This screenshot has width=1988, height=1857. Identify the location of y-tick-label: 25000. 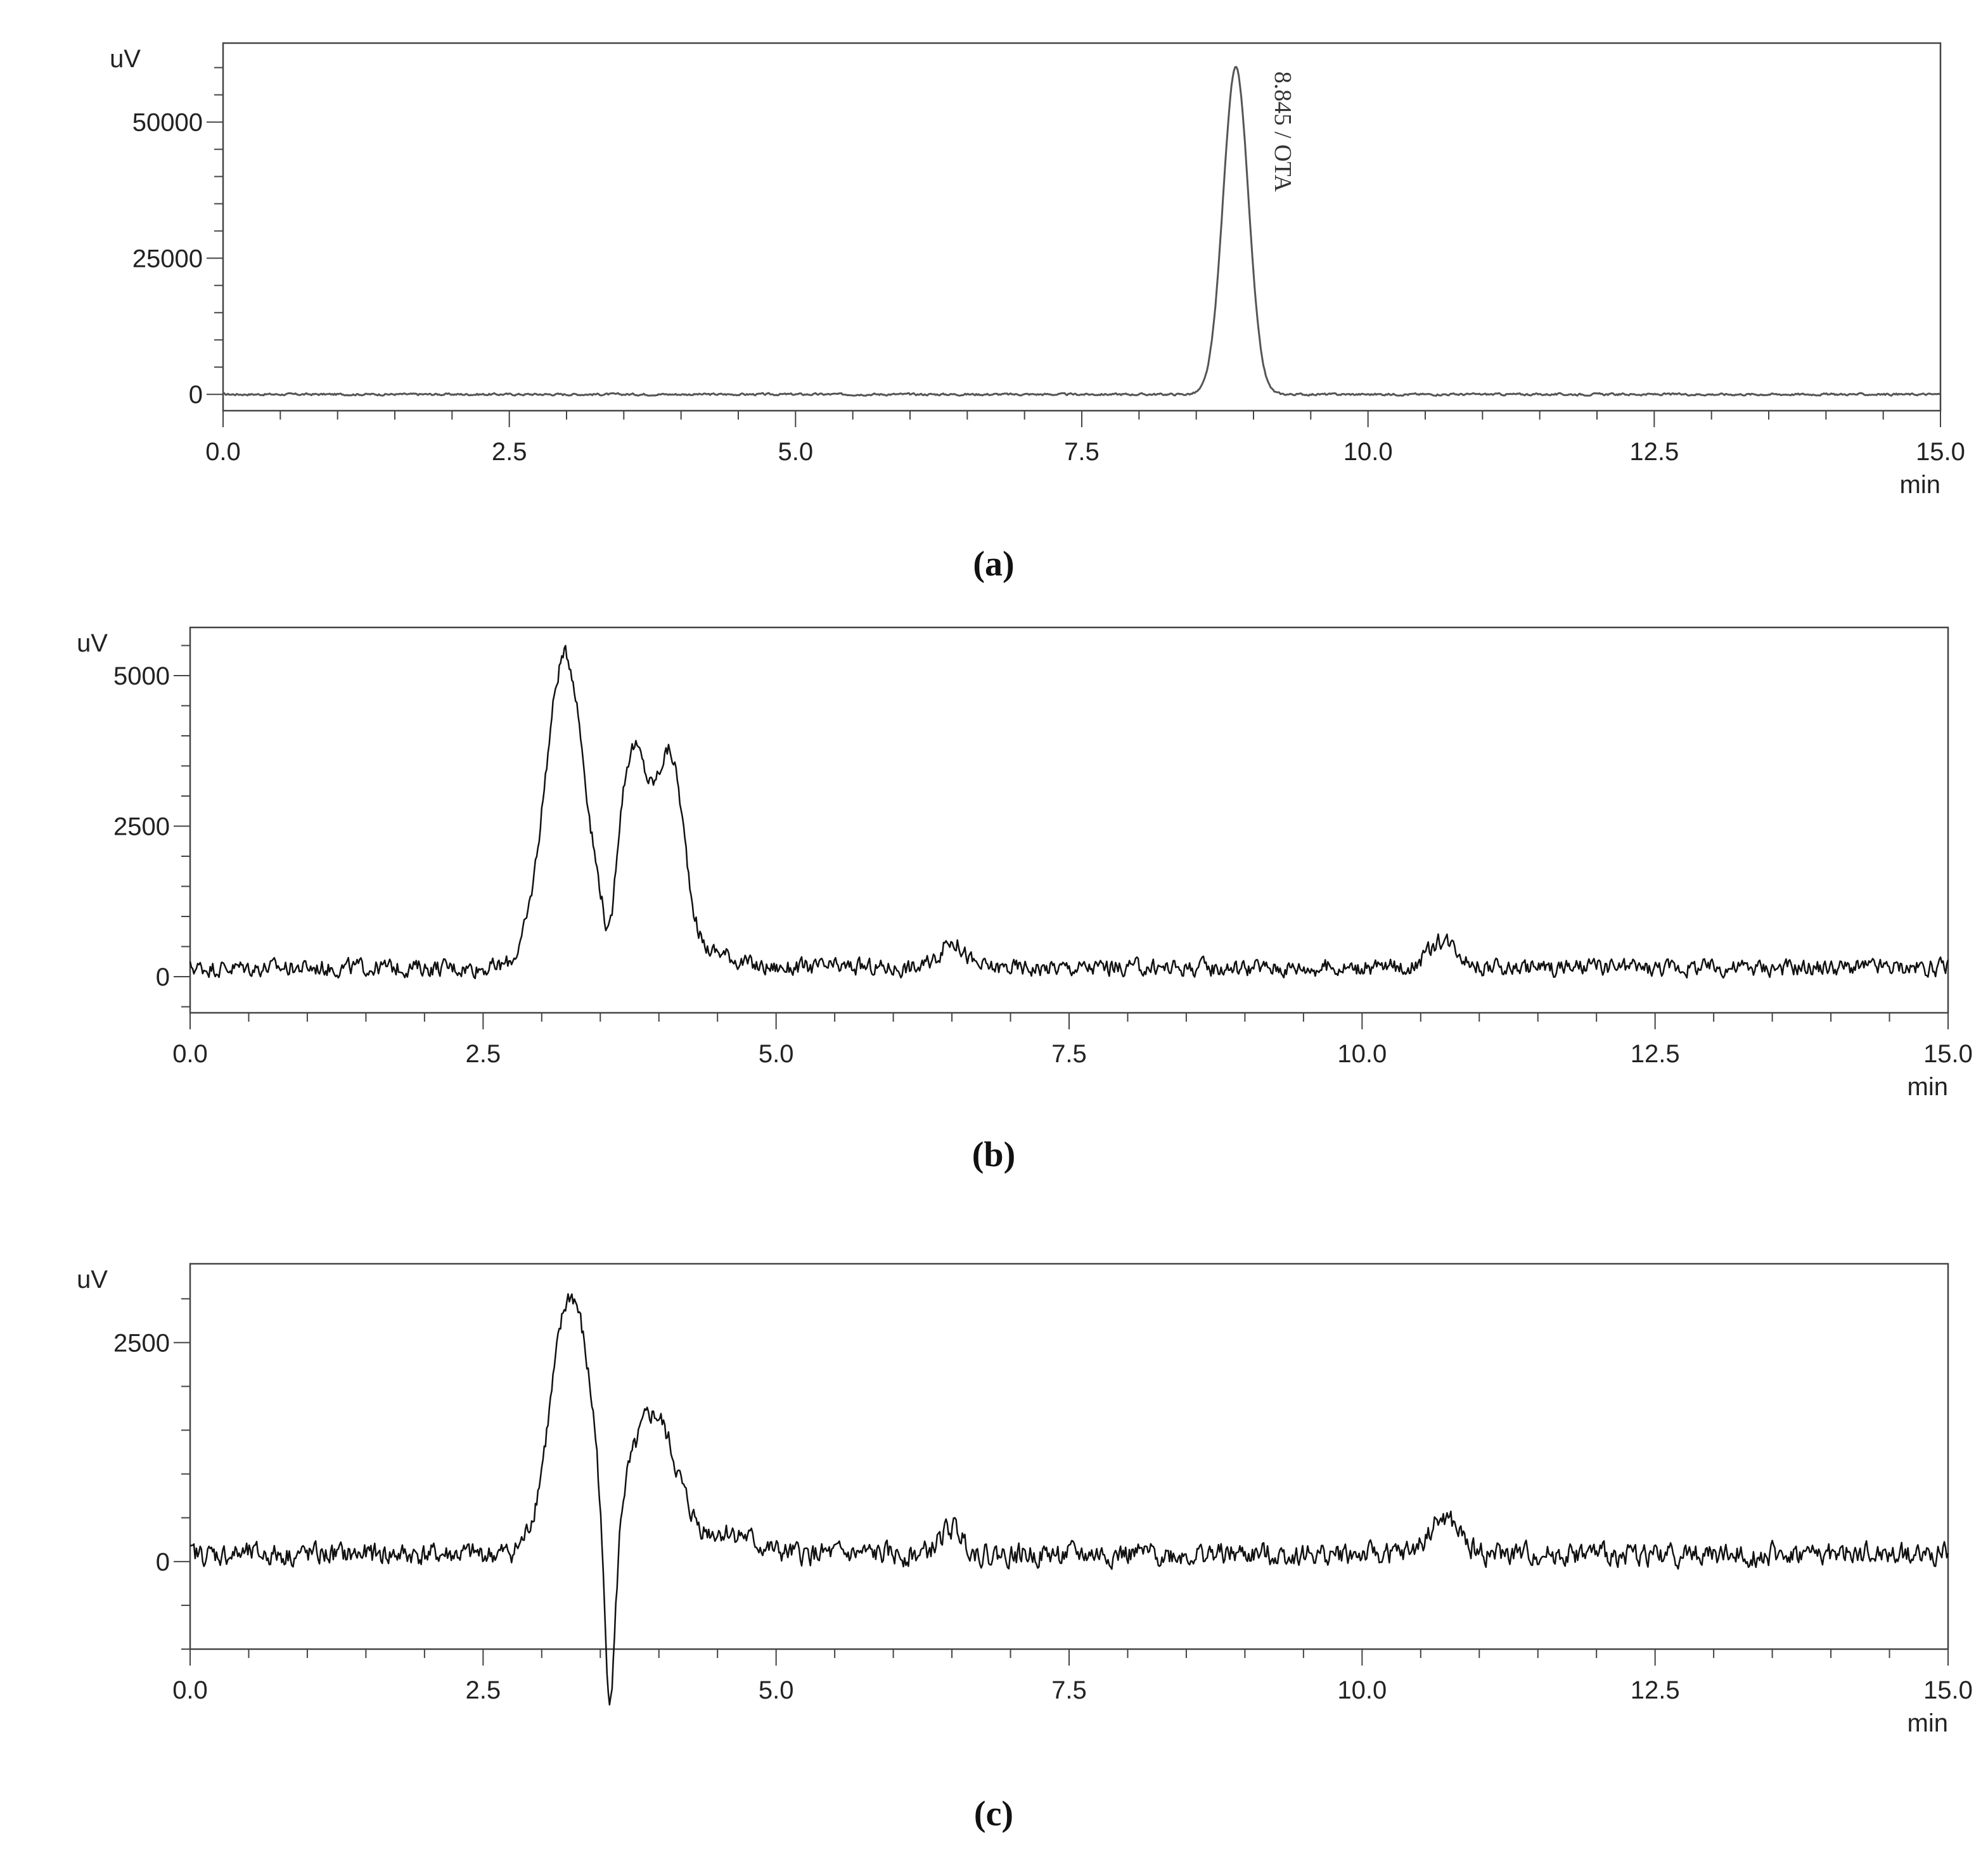
(167, 259).